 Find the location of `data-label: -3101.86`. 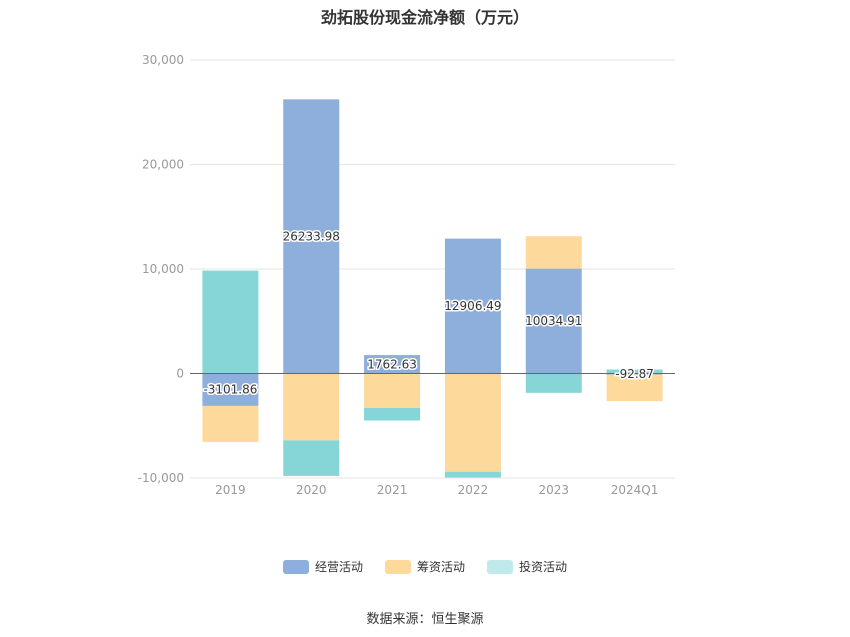

data-label: -3101.86 is located at coordinates (230, 390).